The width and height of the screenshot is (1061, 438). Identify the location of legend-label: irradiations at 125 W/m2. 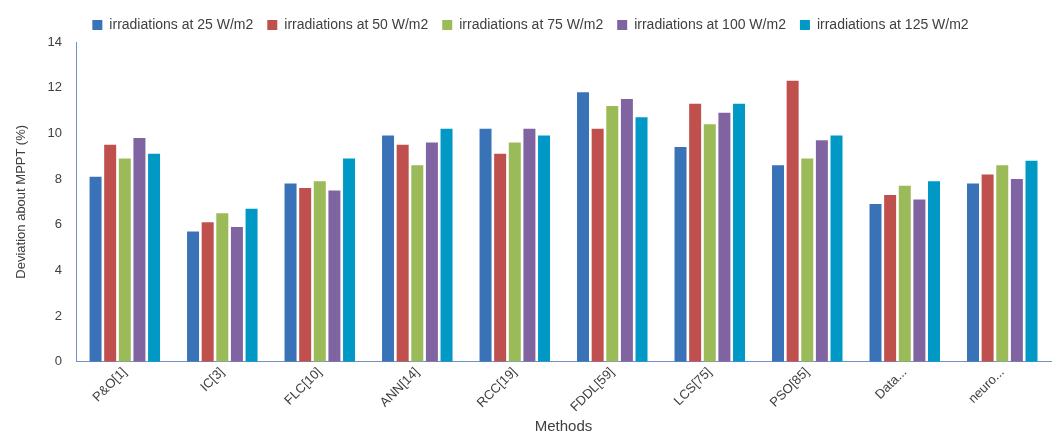
(892, 23).